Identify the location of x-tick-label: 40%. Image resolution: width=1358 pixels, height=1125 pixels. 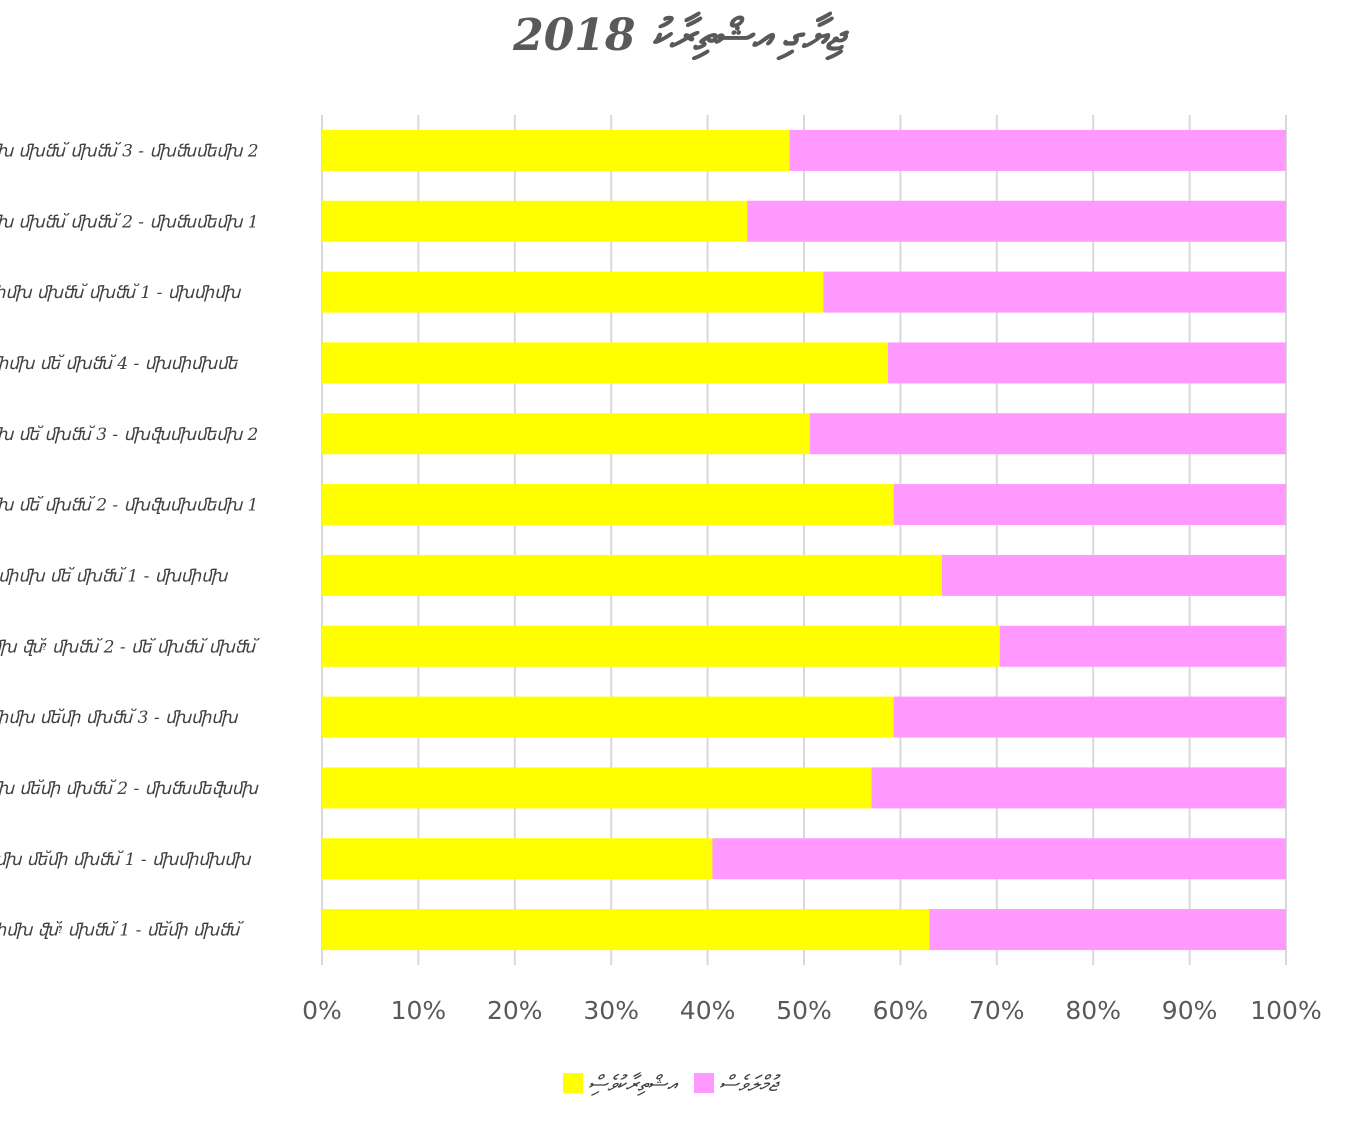
(708, 1010).